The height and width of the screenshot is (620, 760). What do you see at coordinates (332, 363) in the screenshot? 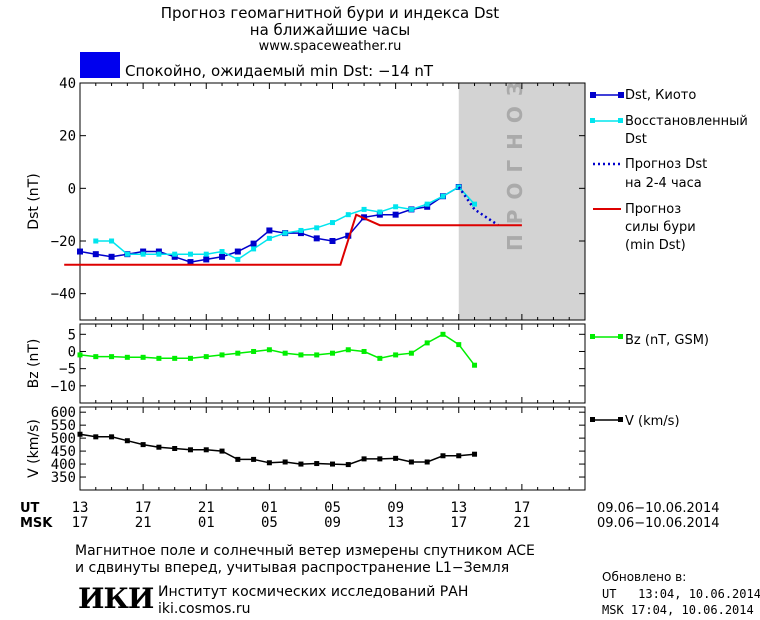
I see `bz-panel-frame` at bounding box center [332, 363].